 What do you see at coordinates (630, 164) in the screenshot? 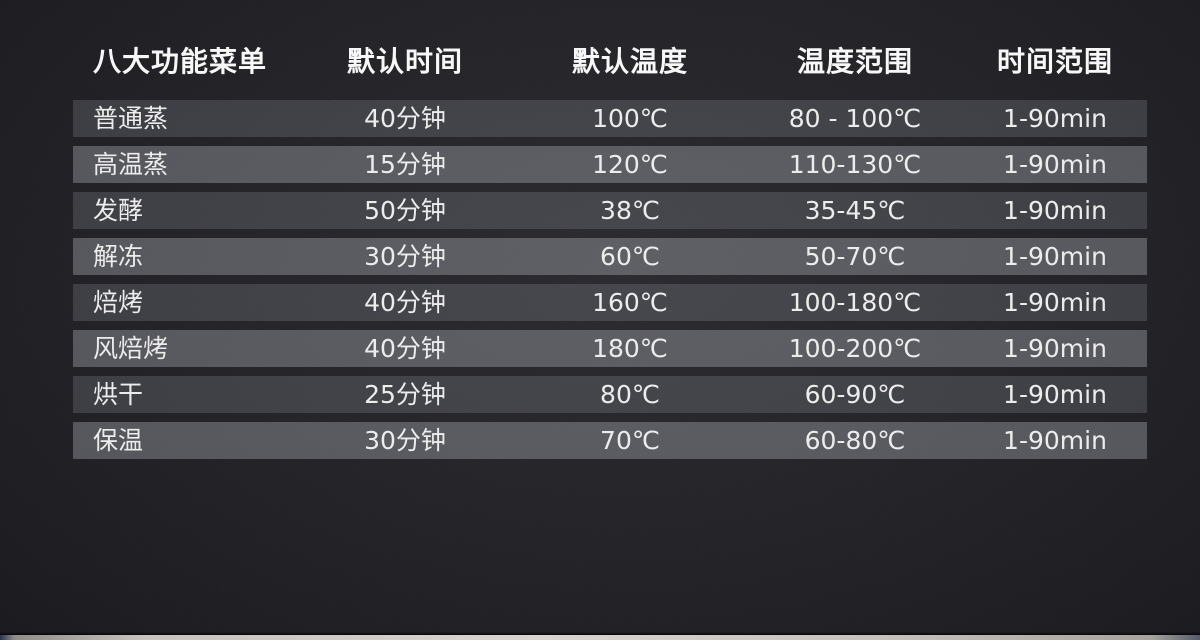
I see `cell-default-temperature: 120℃` at bounding box center [630, 164].